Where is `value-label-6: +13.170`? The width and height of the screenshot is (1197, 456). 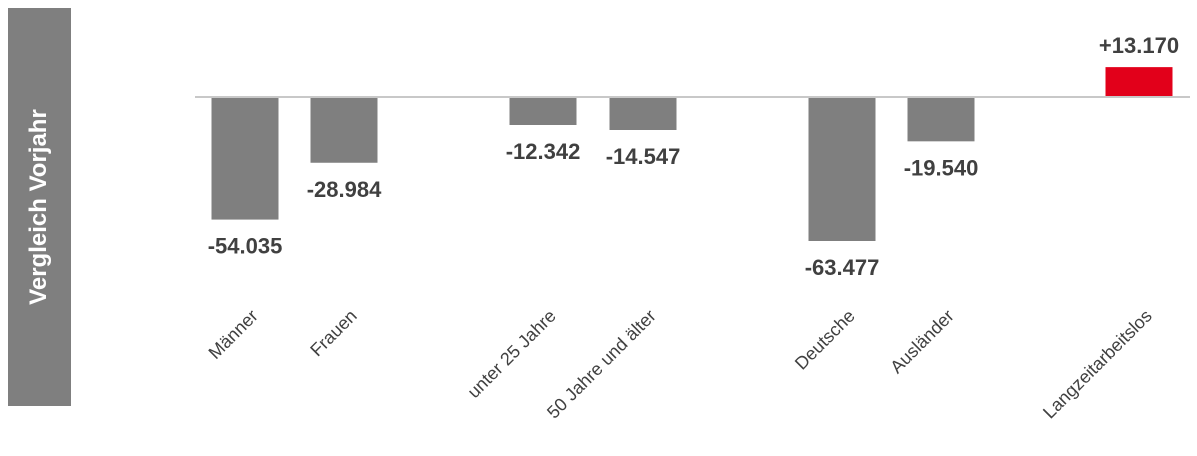 value-label-6: +13.170 is located at coordinates (1139, 45).